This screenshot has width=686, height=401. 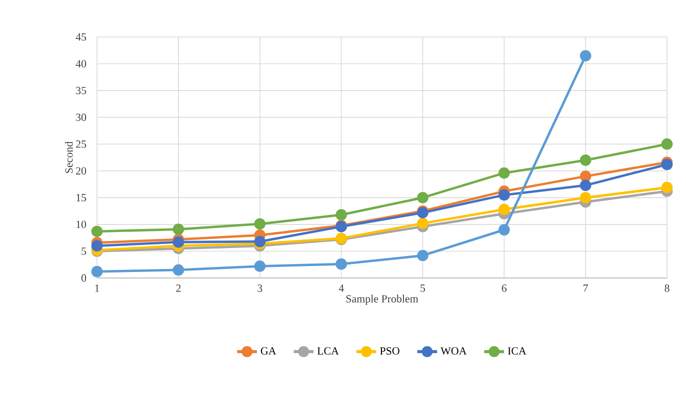 I want to click on x-tick-label: 3, so click(x=260, y=288).